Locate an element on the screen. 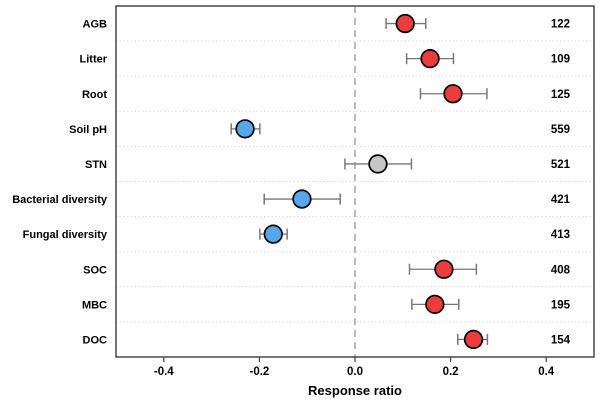  x-tick-label: 0.0 is located at coordinates (355, 372).